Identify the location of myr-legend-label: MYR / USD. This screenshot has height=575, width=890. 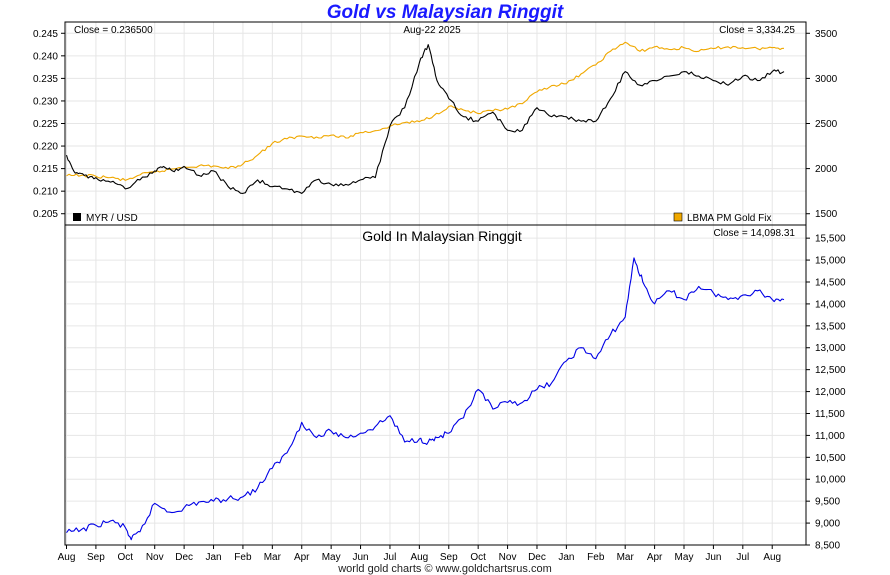
(112, 218).